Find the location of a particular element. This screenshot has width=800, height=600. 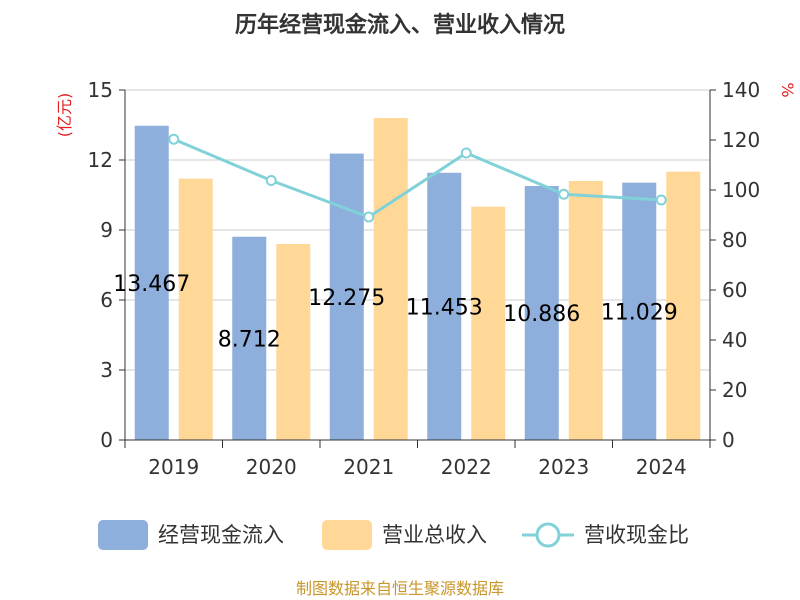

left-axis-tick-label: 9 is located at coordinates (106, 230).